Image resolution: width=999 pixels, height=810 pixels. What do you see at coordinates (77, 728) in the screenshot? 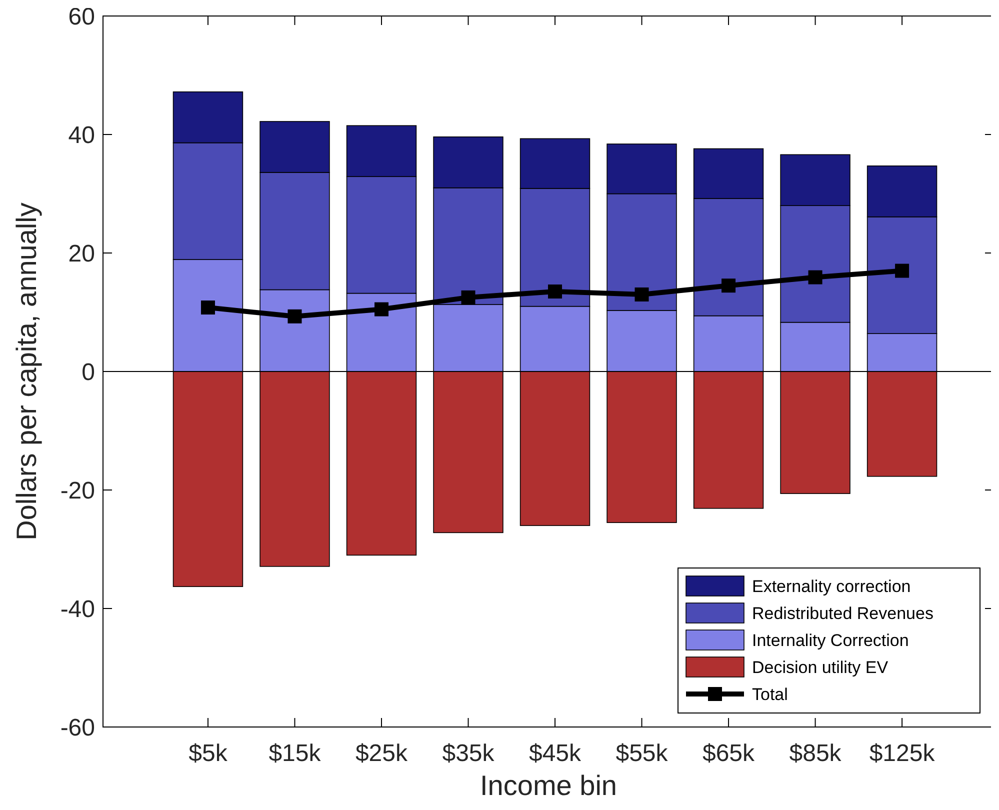
I see `y-tick-label: -60` at bounding box center [77, 728].